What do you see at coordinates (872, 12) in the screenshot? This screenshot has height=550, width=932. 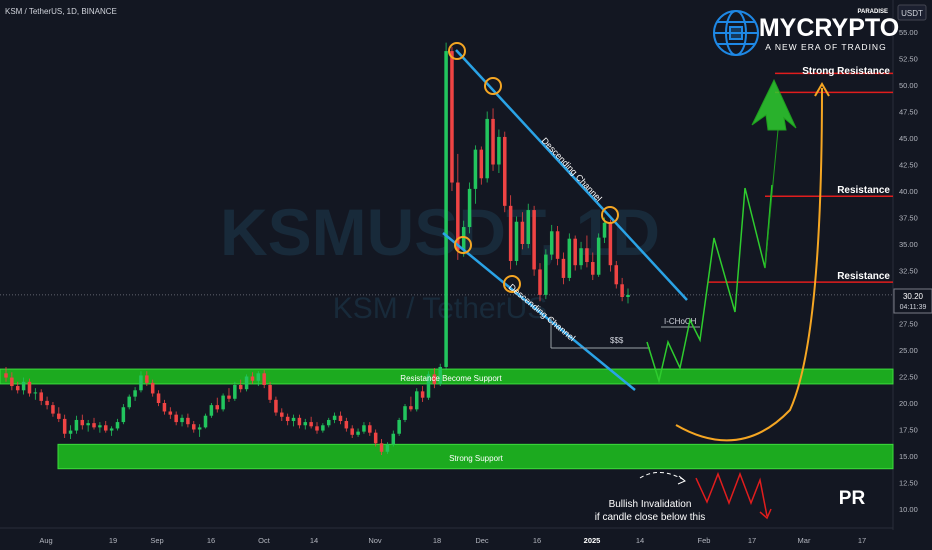 I see `logo-paradise: PARADISE` at bounding box center [872, 12].